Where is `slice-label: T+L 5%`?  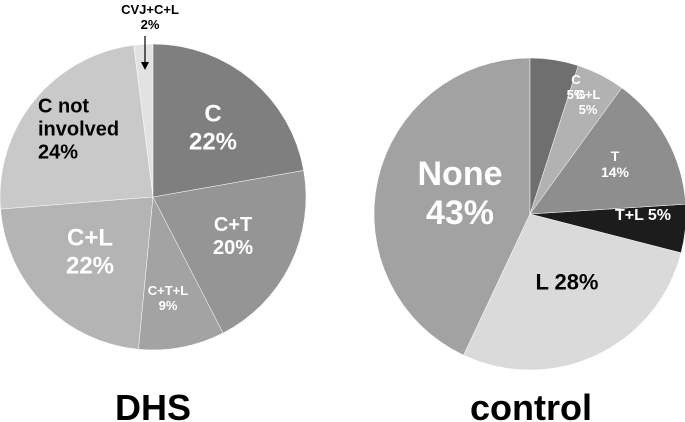 slice-label: T+L 5% is located at coordinates (643, 216).